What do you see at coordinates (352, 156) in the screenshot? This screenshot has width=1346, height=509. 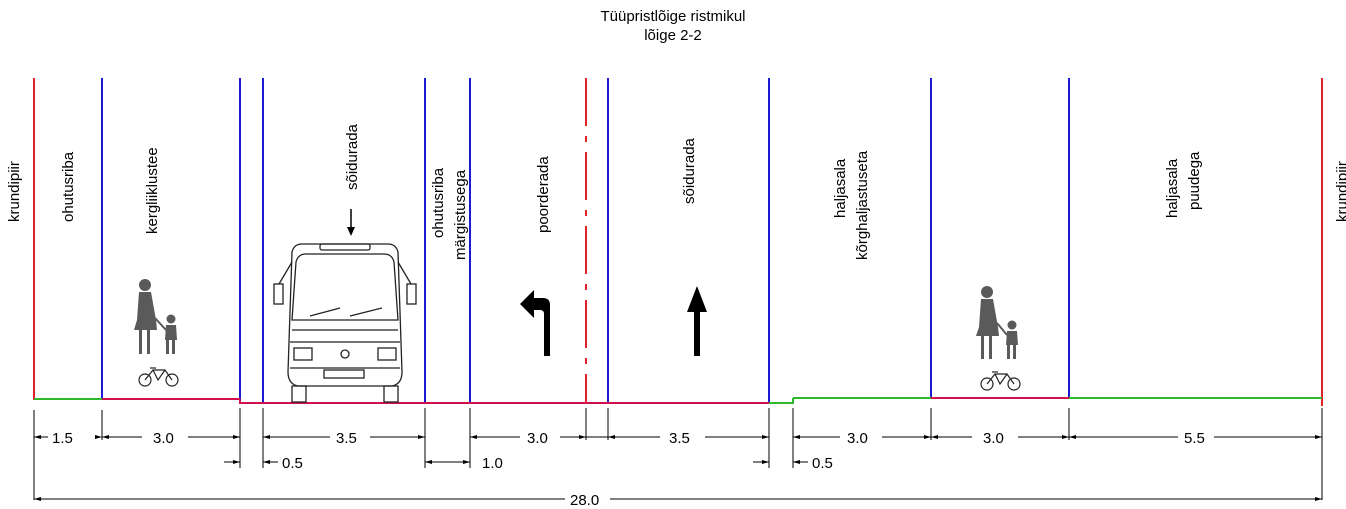 I see `label-lane-left: sõidurada` at bounding box center [352, 156].